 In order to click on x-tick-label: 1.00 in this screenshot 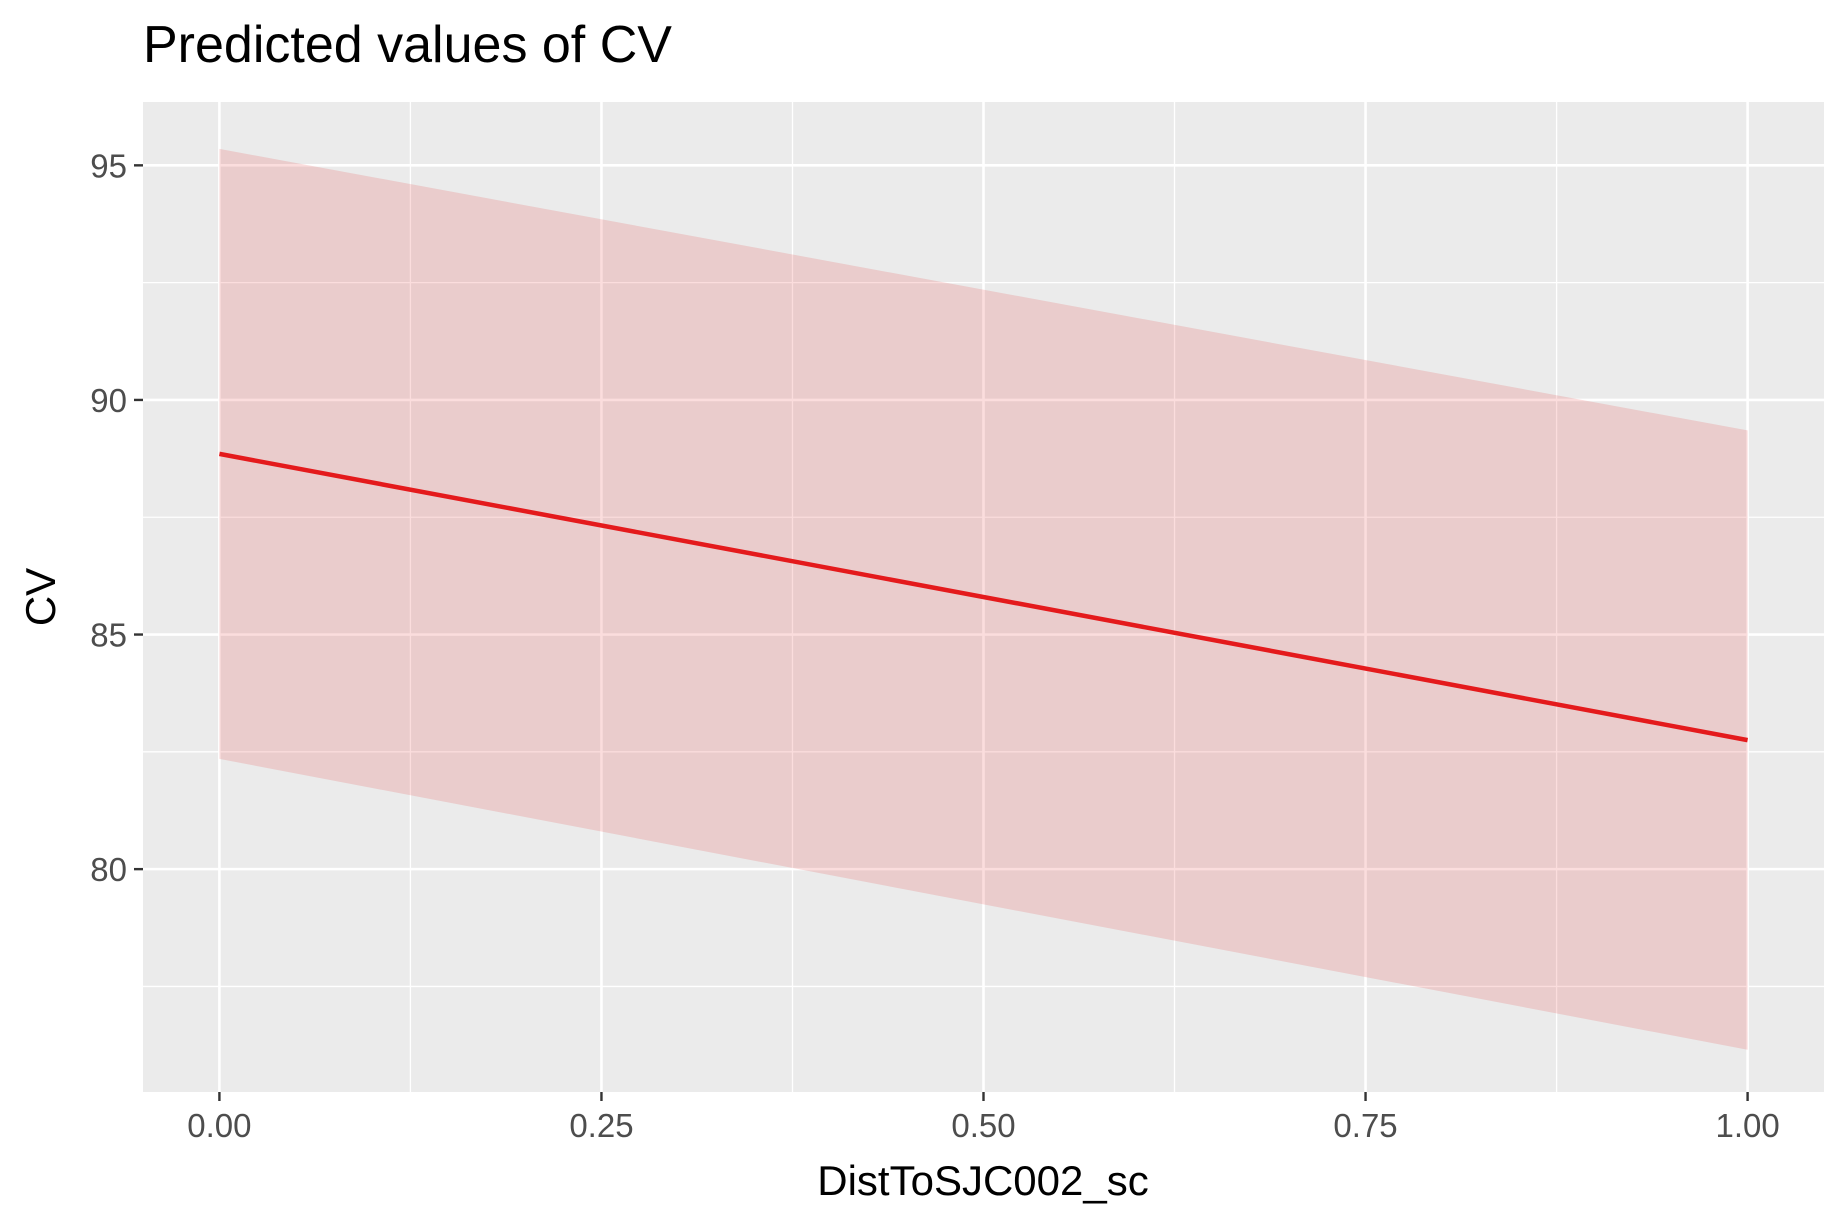, I will do `click(1747, 1125)`.